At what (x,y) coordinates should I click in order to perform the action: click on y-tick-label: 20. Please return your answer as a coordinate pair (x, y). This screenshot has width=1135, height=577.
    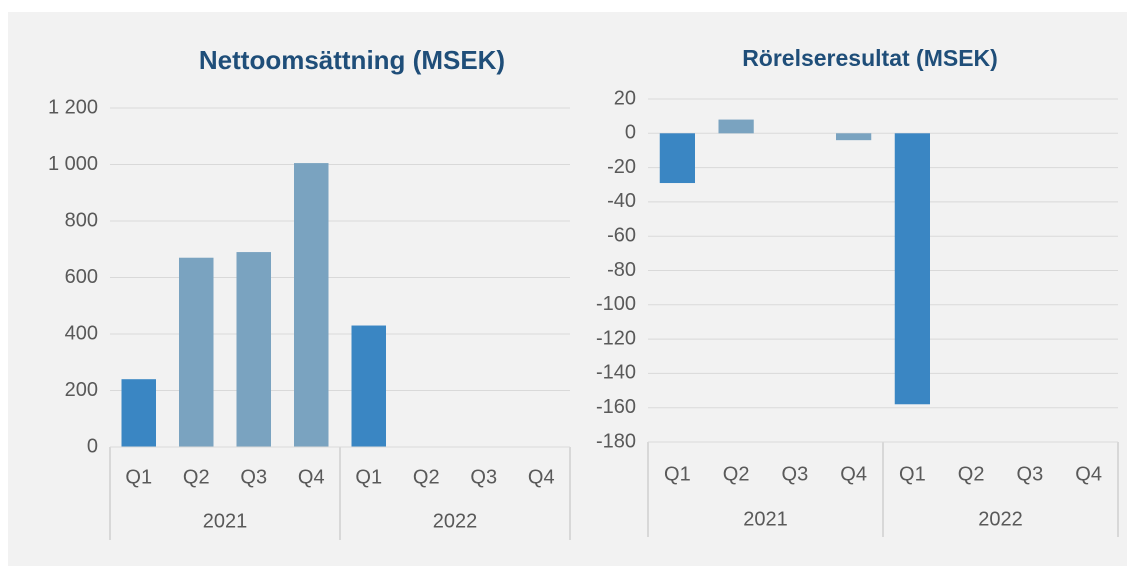
    Looking at the image, I should click on (625, 98).